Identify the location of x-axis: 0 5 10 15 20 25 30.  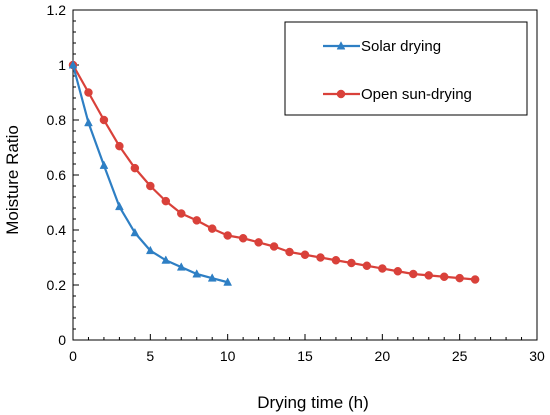
(307, 349).